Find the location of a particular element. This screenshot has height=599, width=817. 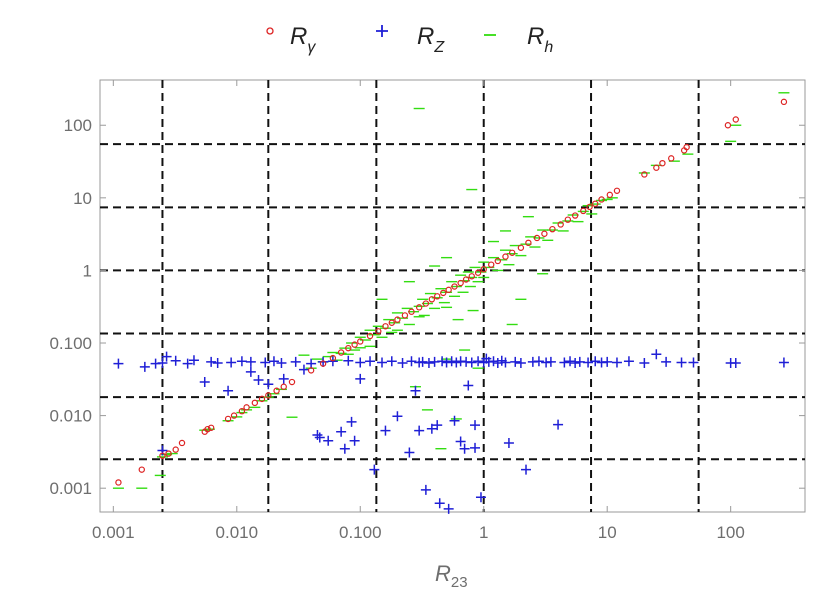

y-tick-label: 1 is located at coordinates (87, 270).